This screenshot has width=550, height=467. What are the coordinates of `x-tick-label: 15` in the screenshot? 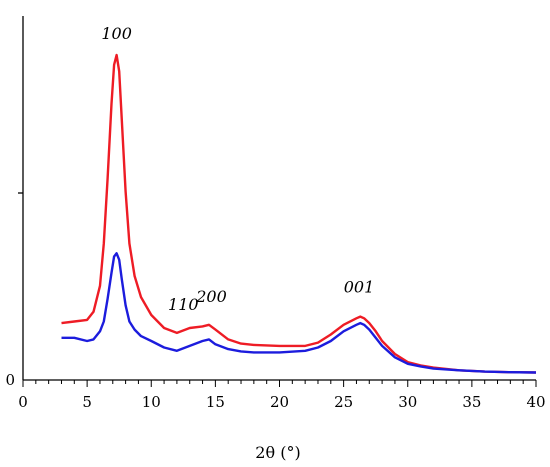 It's located at (215, 402).